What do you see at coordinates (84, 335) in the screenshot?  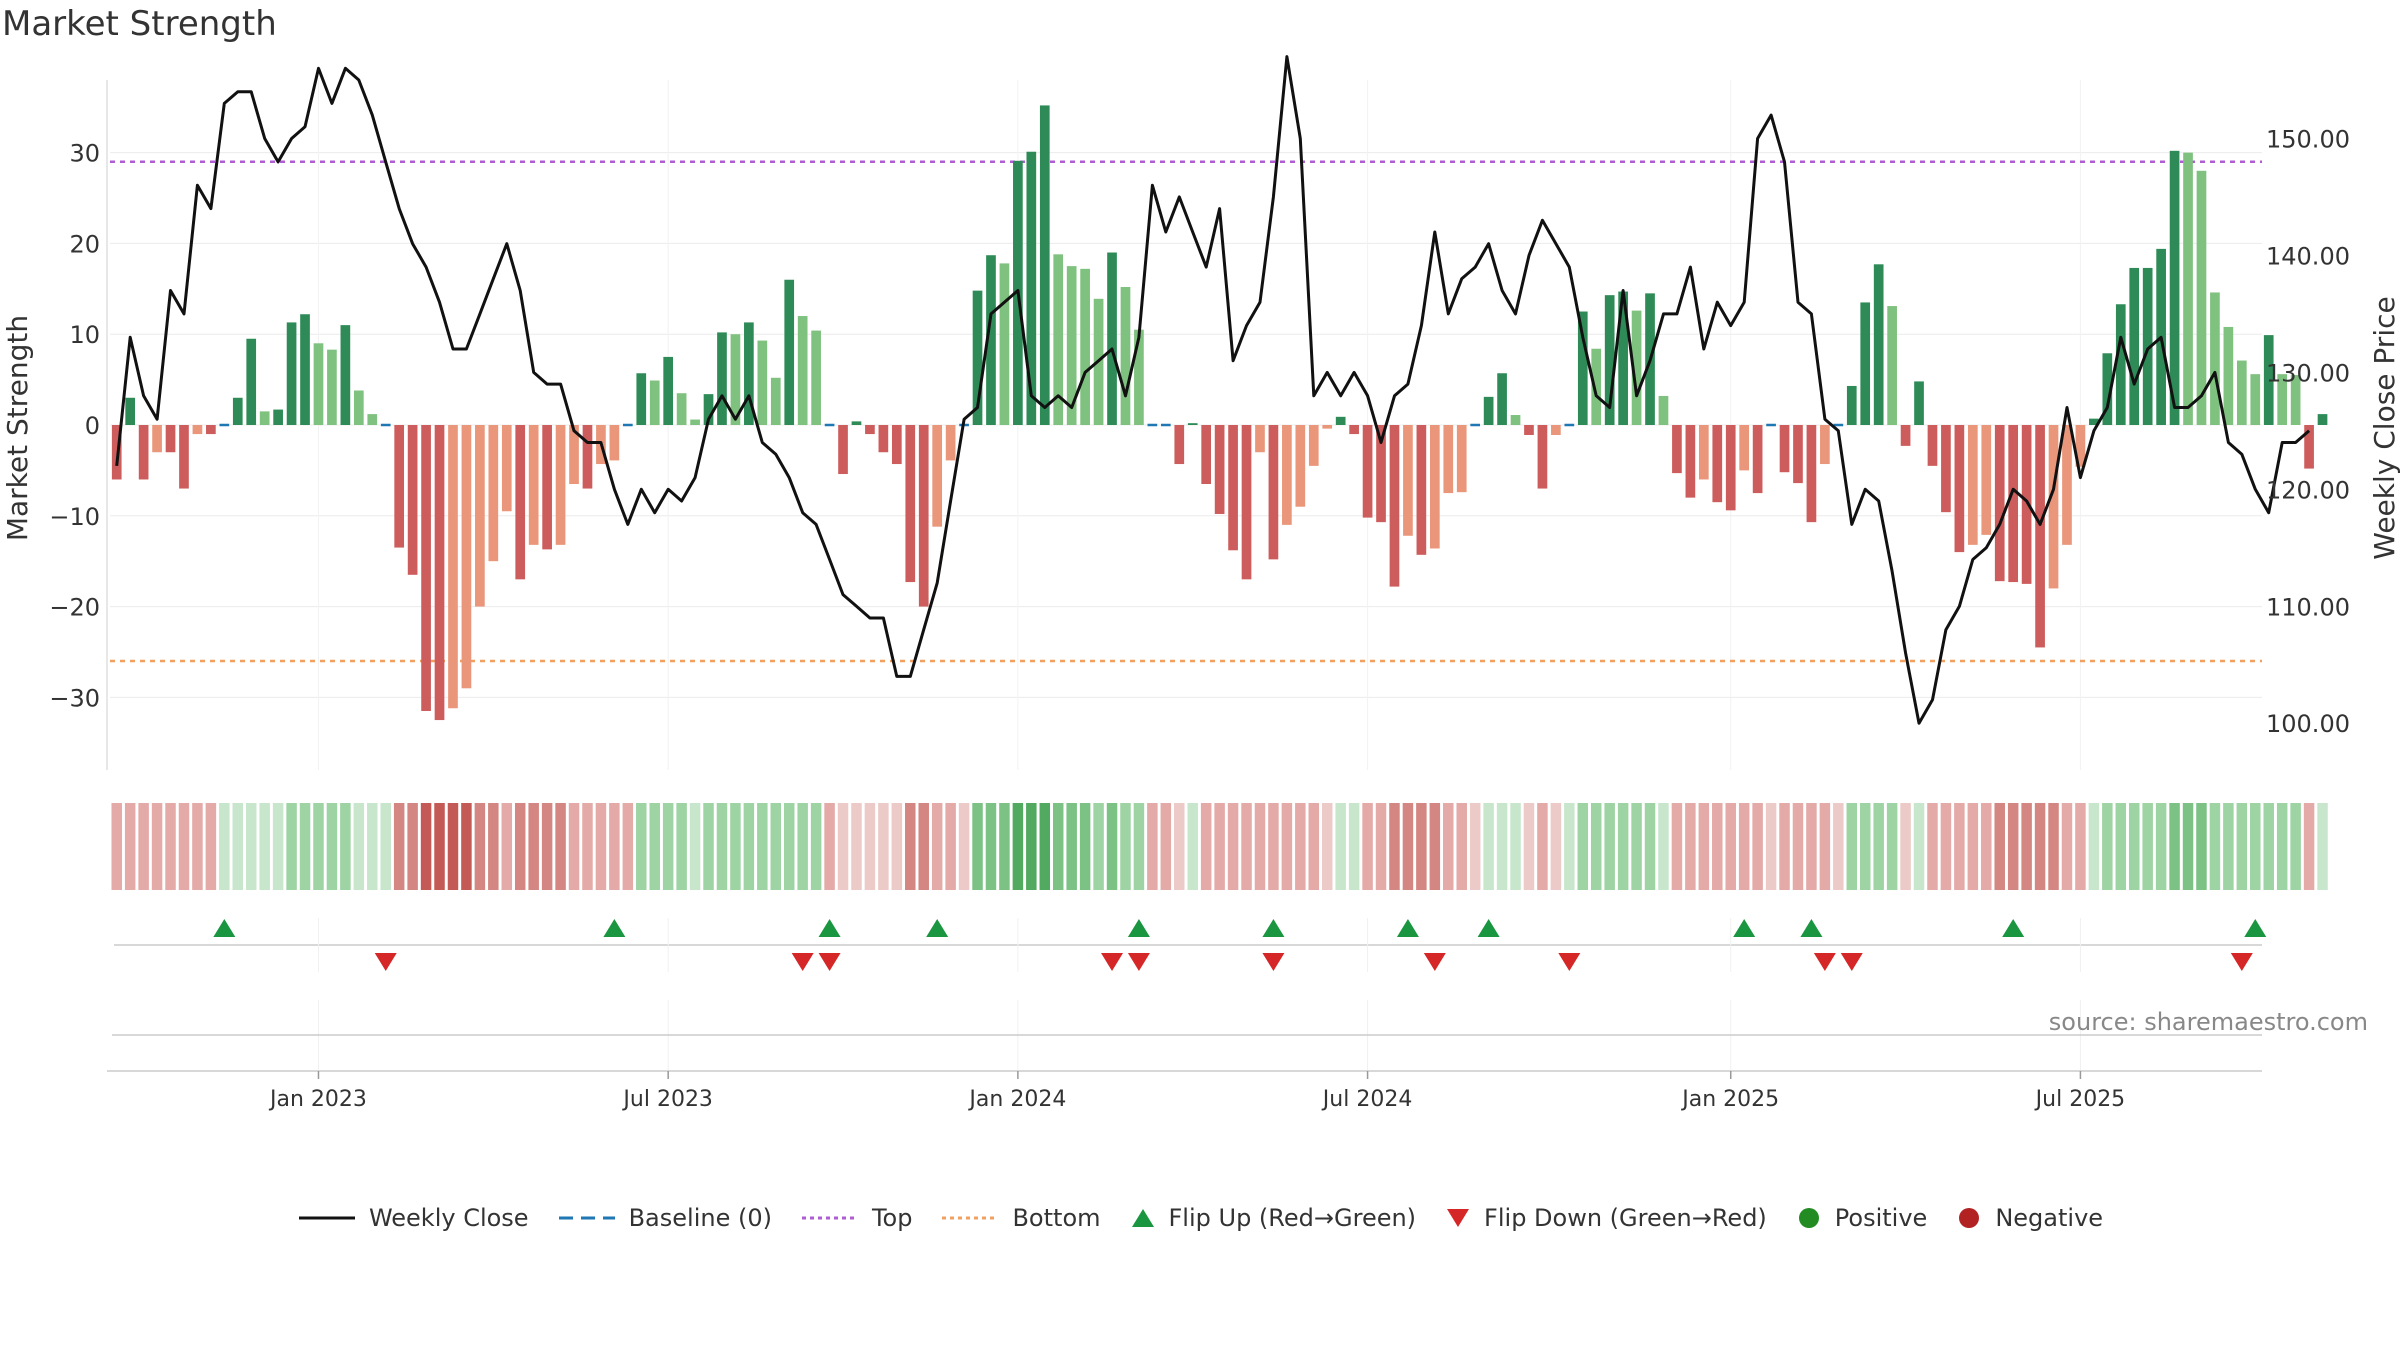 I see `left-tick-label: 10` at bounding box center [84, 335].